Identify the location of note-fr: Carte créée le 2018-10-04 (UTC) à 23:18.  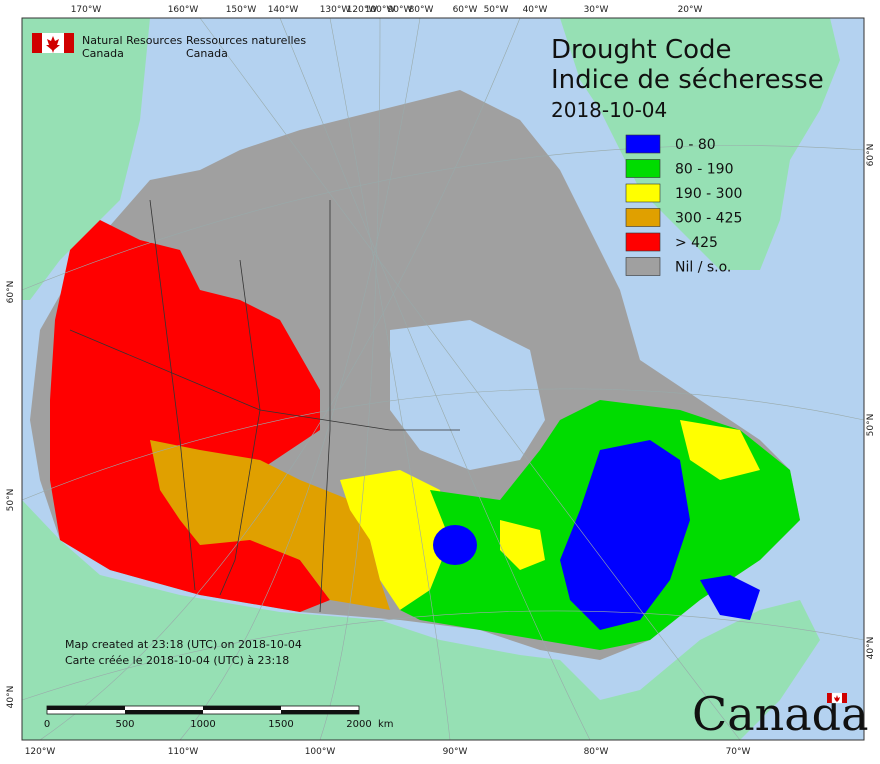
(177, 660).